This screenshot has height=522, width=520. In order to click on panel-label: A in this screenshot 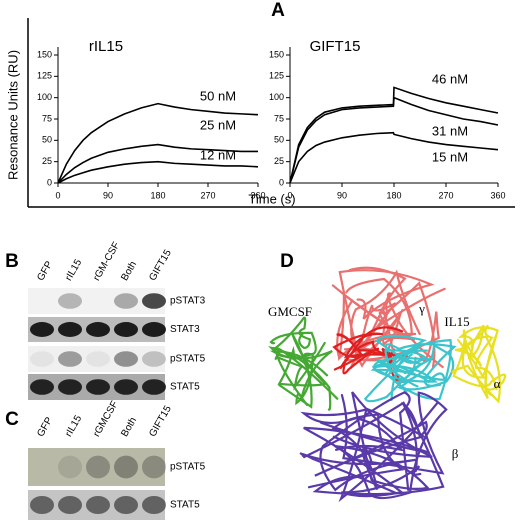, I will do `click(278, 10)`.